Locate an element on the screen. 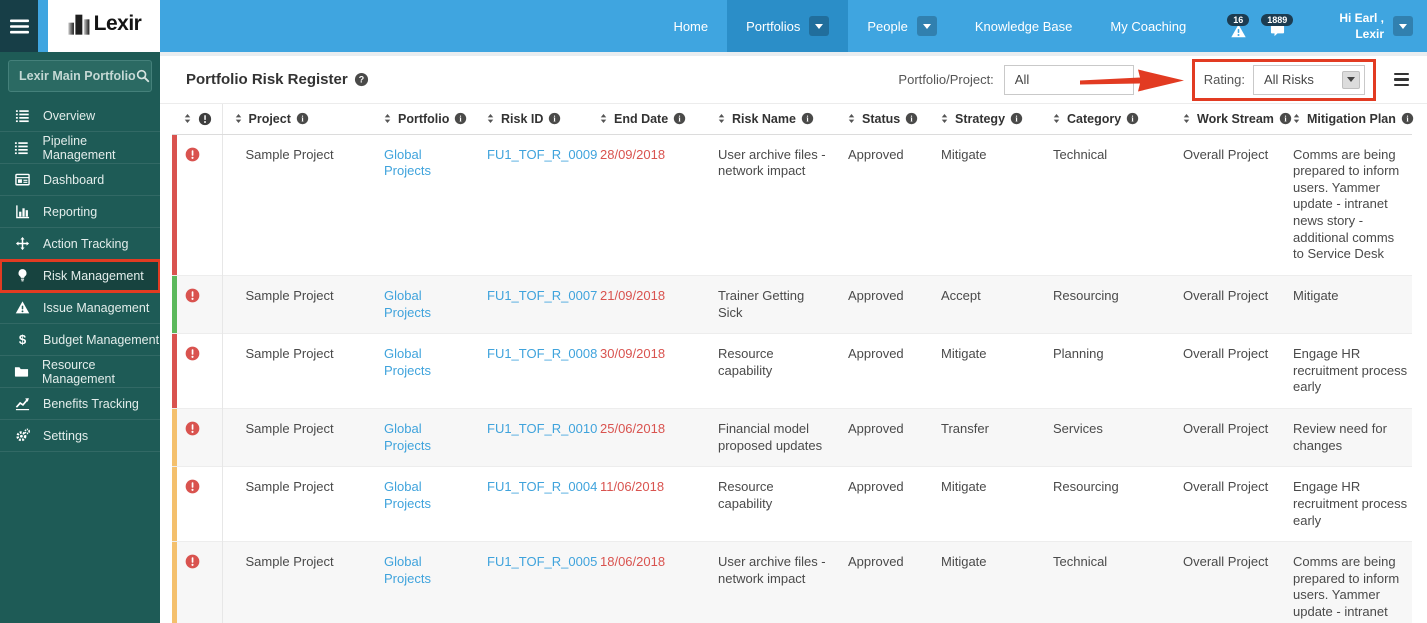 The width and height of the screenshot is (1427, 623). column-header-category: Category i is located at coordinates (1106, 119).